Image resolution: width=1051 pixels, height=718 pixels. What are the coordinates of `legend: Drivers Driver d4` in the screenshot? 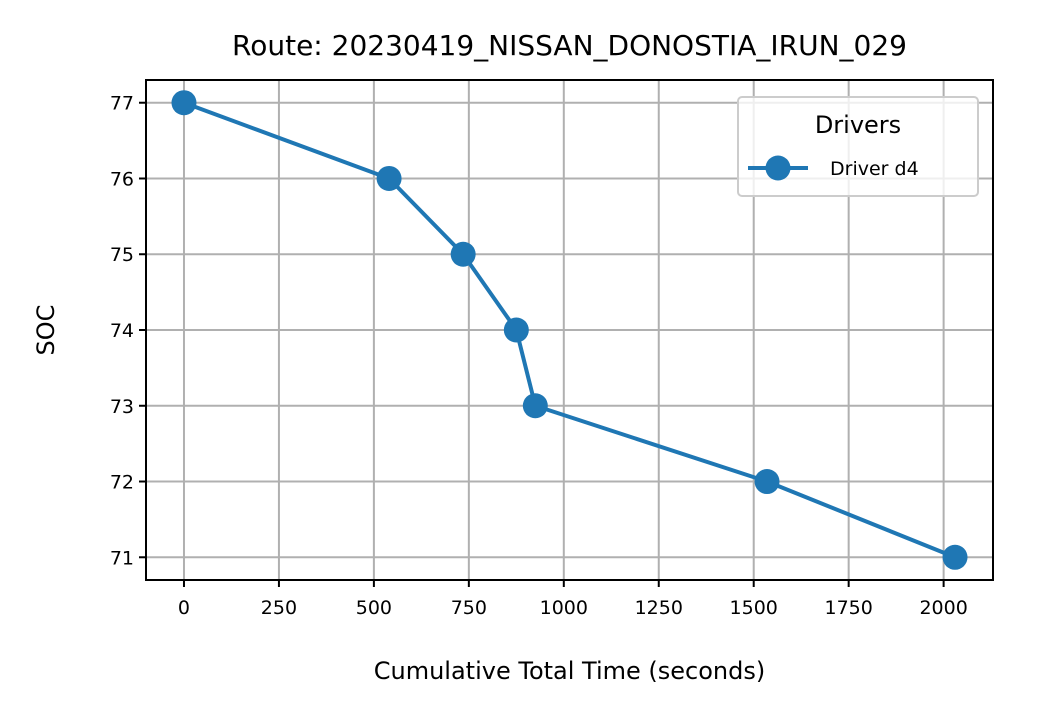 It's located at (858, 146).